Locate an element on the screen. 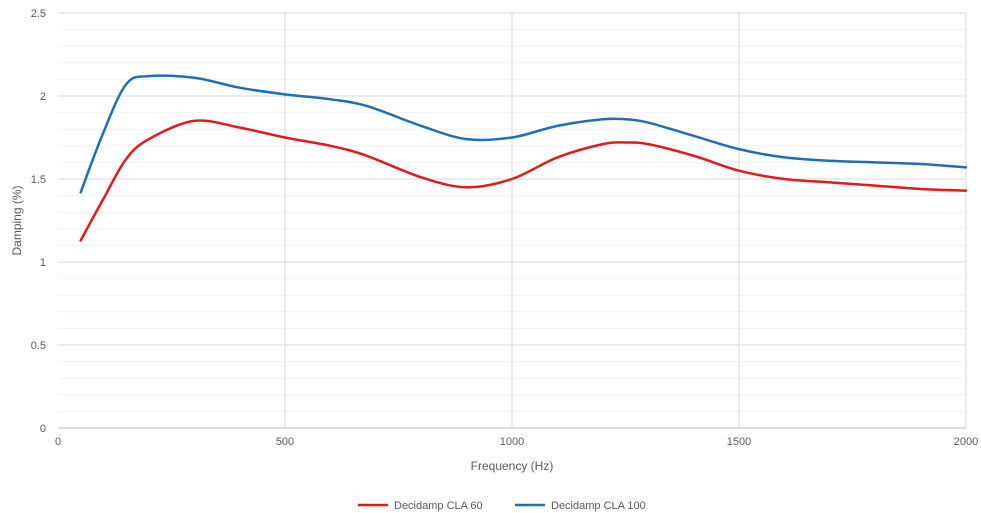 The image size is (981, 513). legend-item-series-1: Decidamp CLA 60 is located at coordinates (420, 506).